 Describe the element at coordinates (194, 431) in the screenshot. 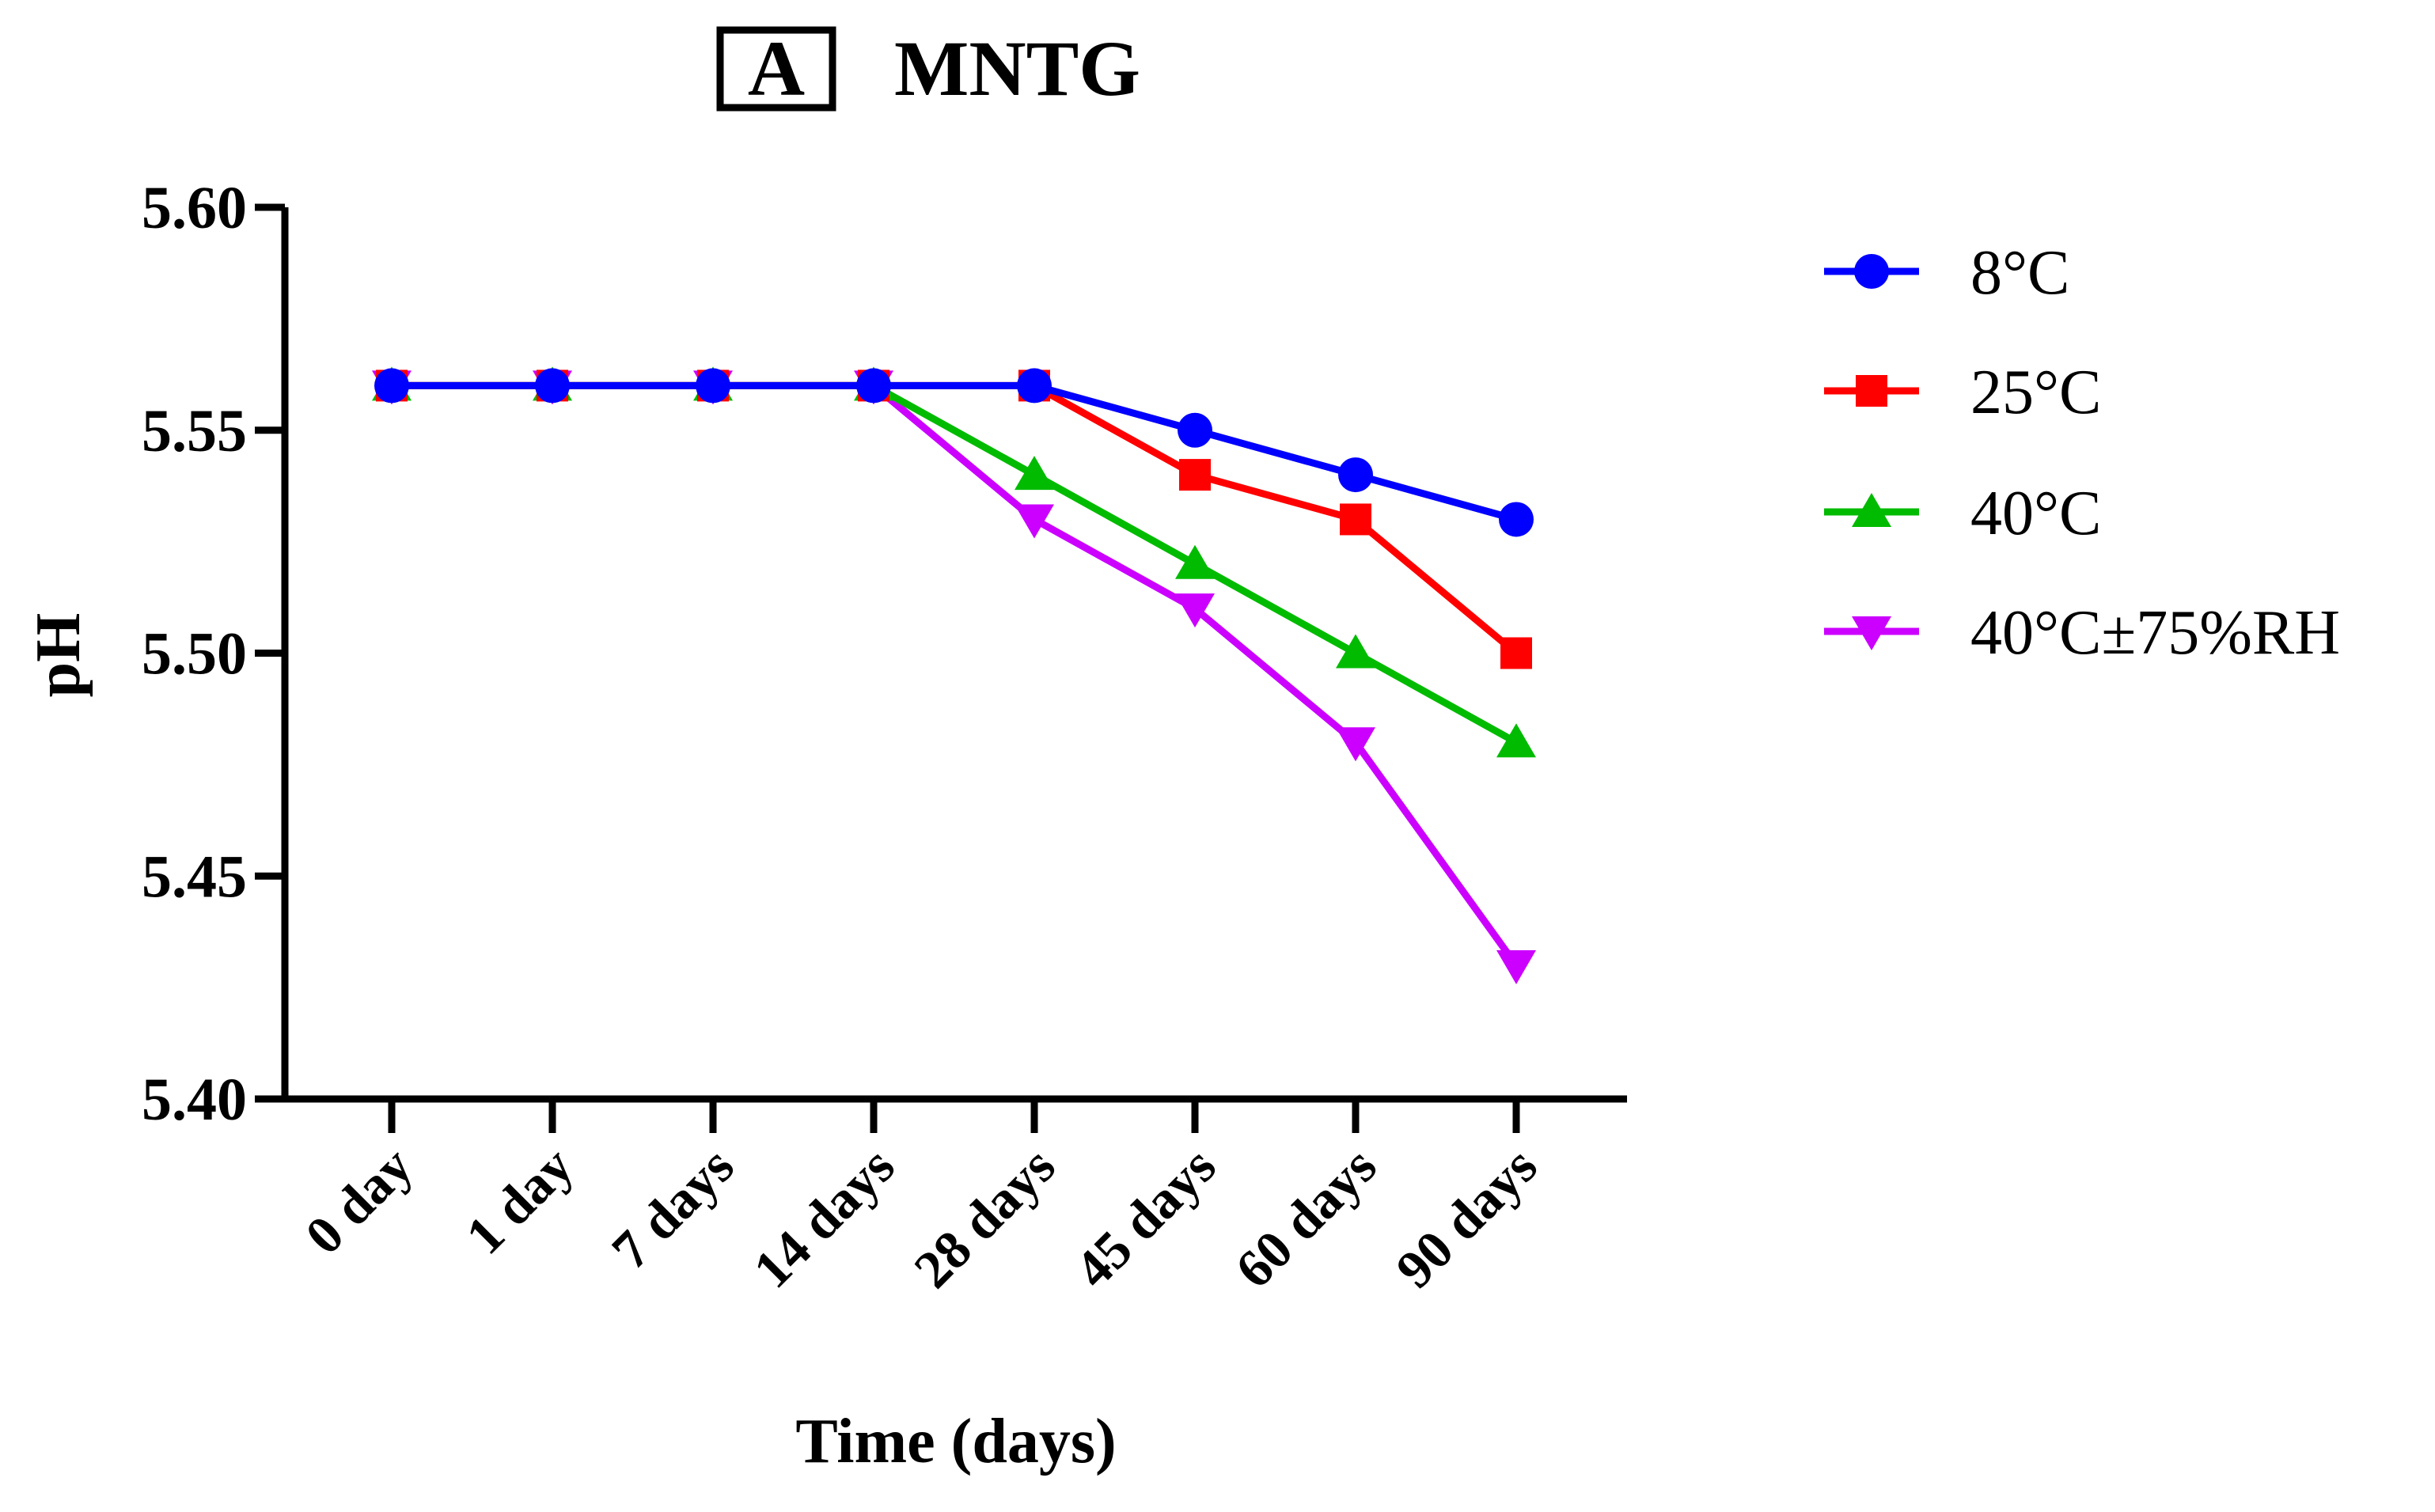

I see `y-tick-label: 5.55` at that location.